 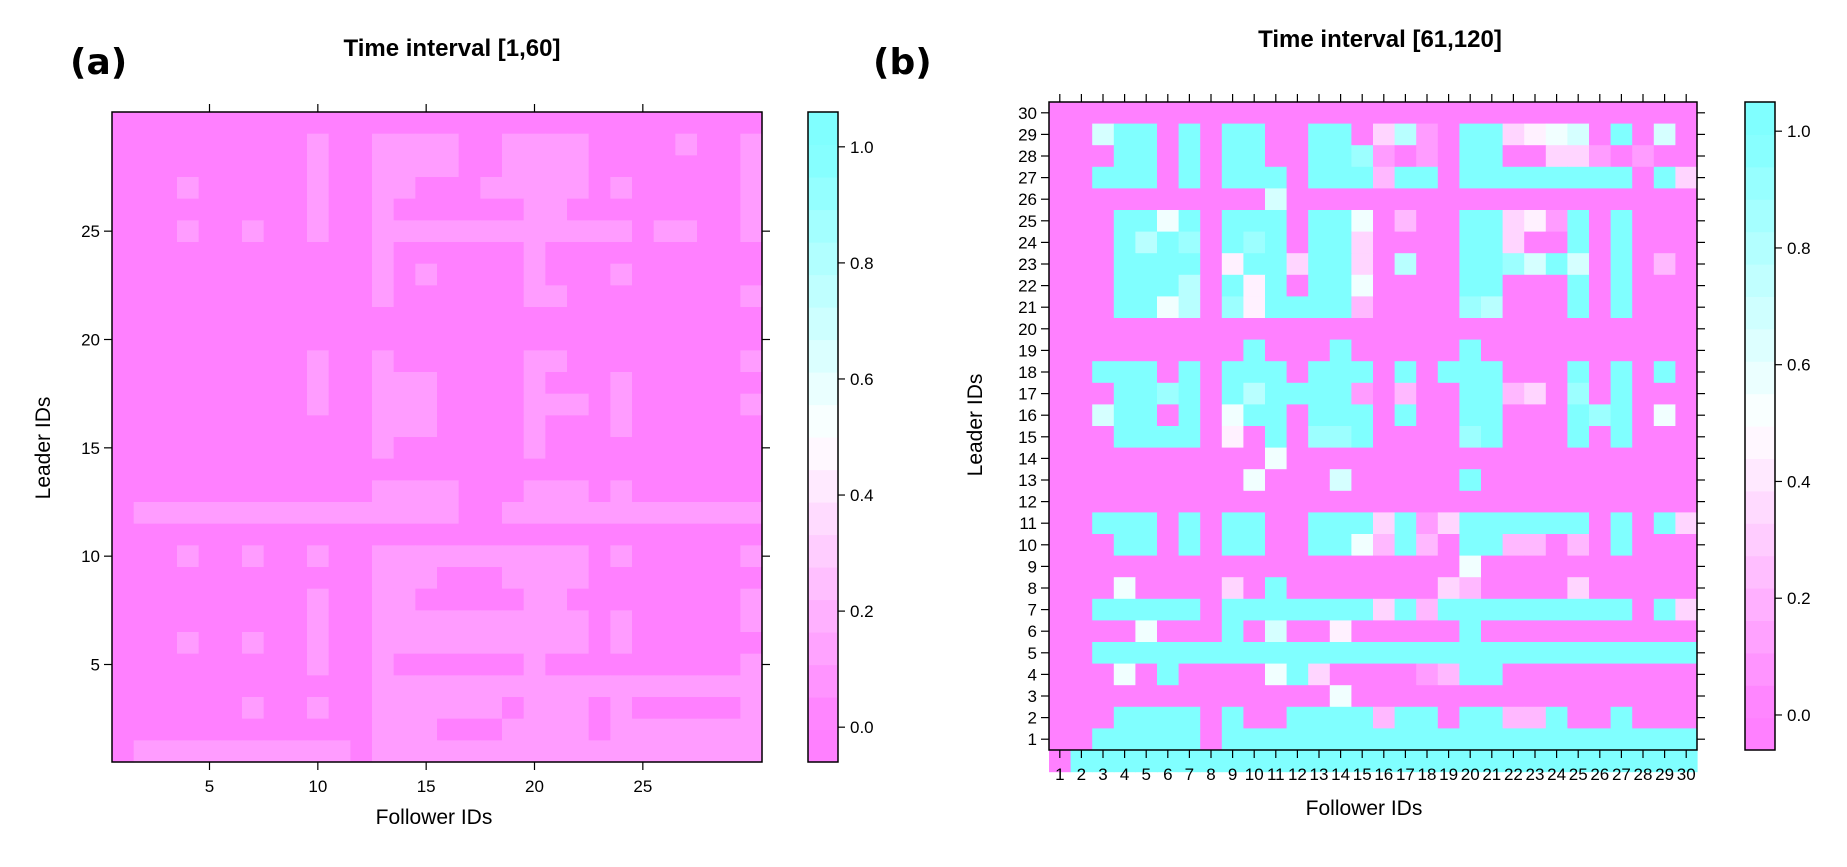 What do you see at coordinates (1405, 774) in the screenshot?
I see `x-tick-label: 17` at bounding box center [1405, 774].